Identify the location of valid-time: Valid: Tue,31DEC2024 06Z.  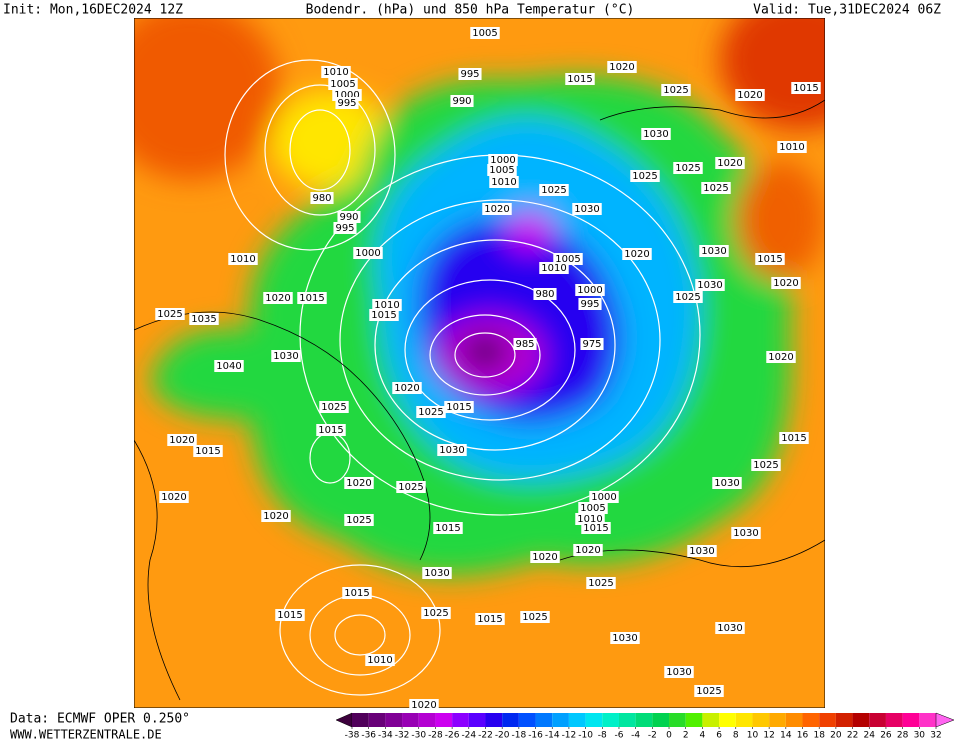
(847, 10).